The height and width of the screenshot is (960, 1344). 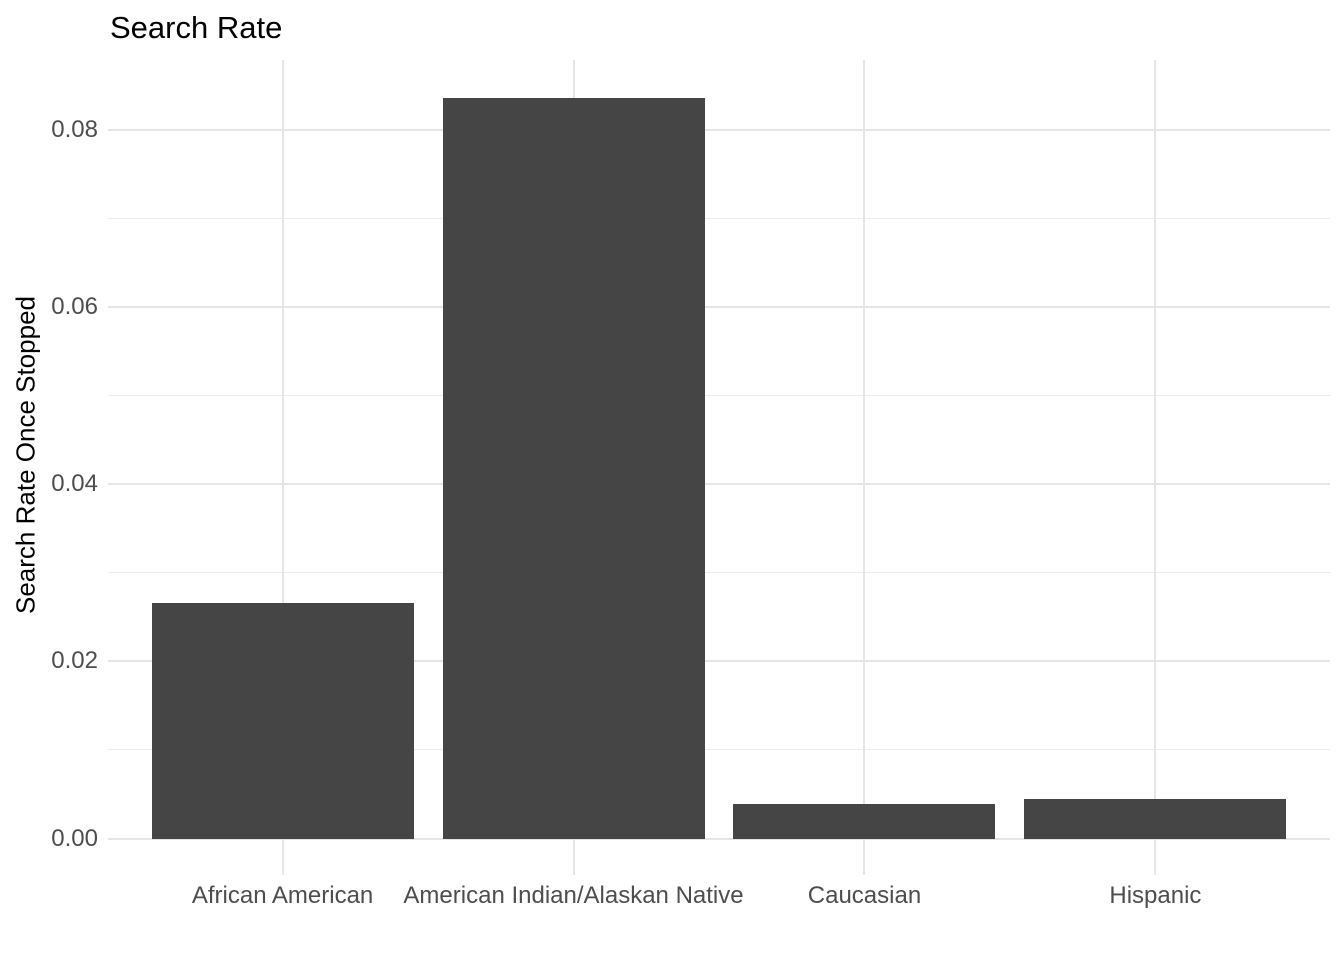 What do you see at coordinates (719, 573) in the screenshot?
I see `minor-gridline-y-0.03` at bounding box center [719, 573].